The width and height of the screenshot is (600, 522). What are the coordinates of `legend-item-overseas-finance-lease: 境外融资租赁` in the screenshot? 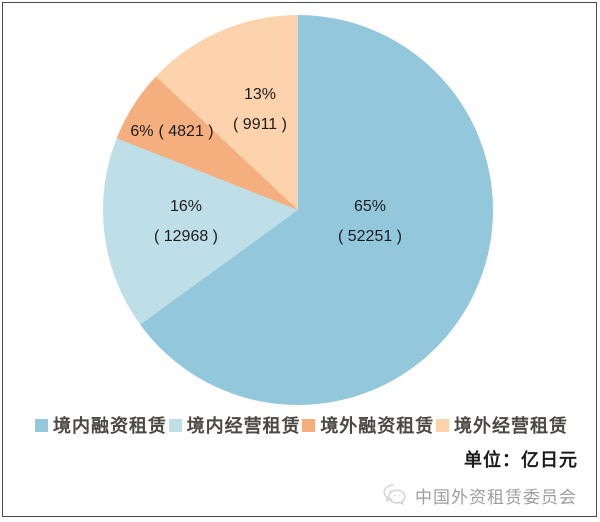 It's located at (368, 425).